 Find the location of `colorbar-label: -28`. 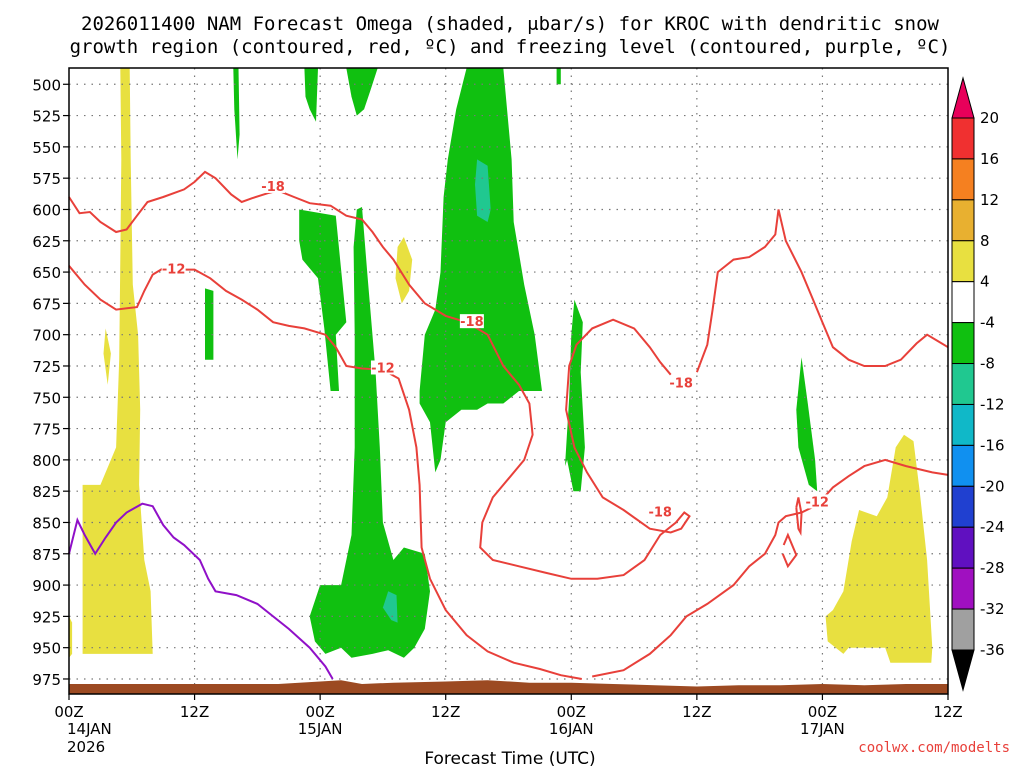

colorbar-label: -28 is located at coordinates (992, 568).